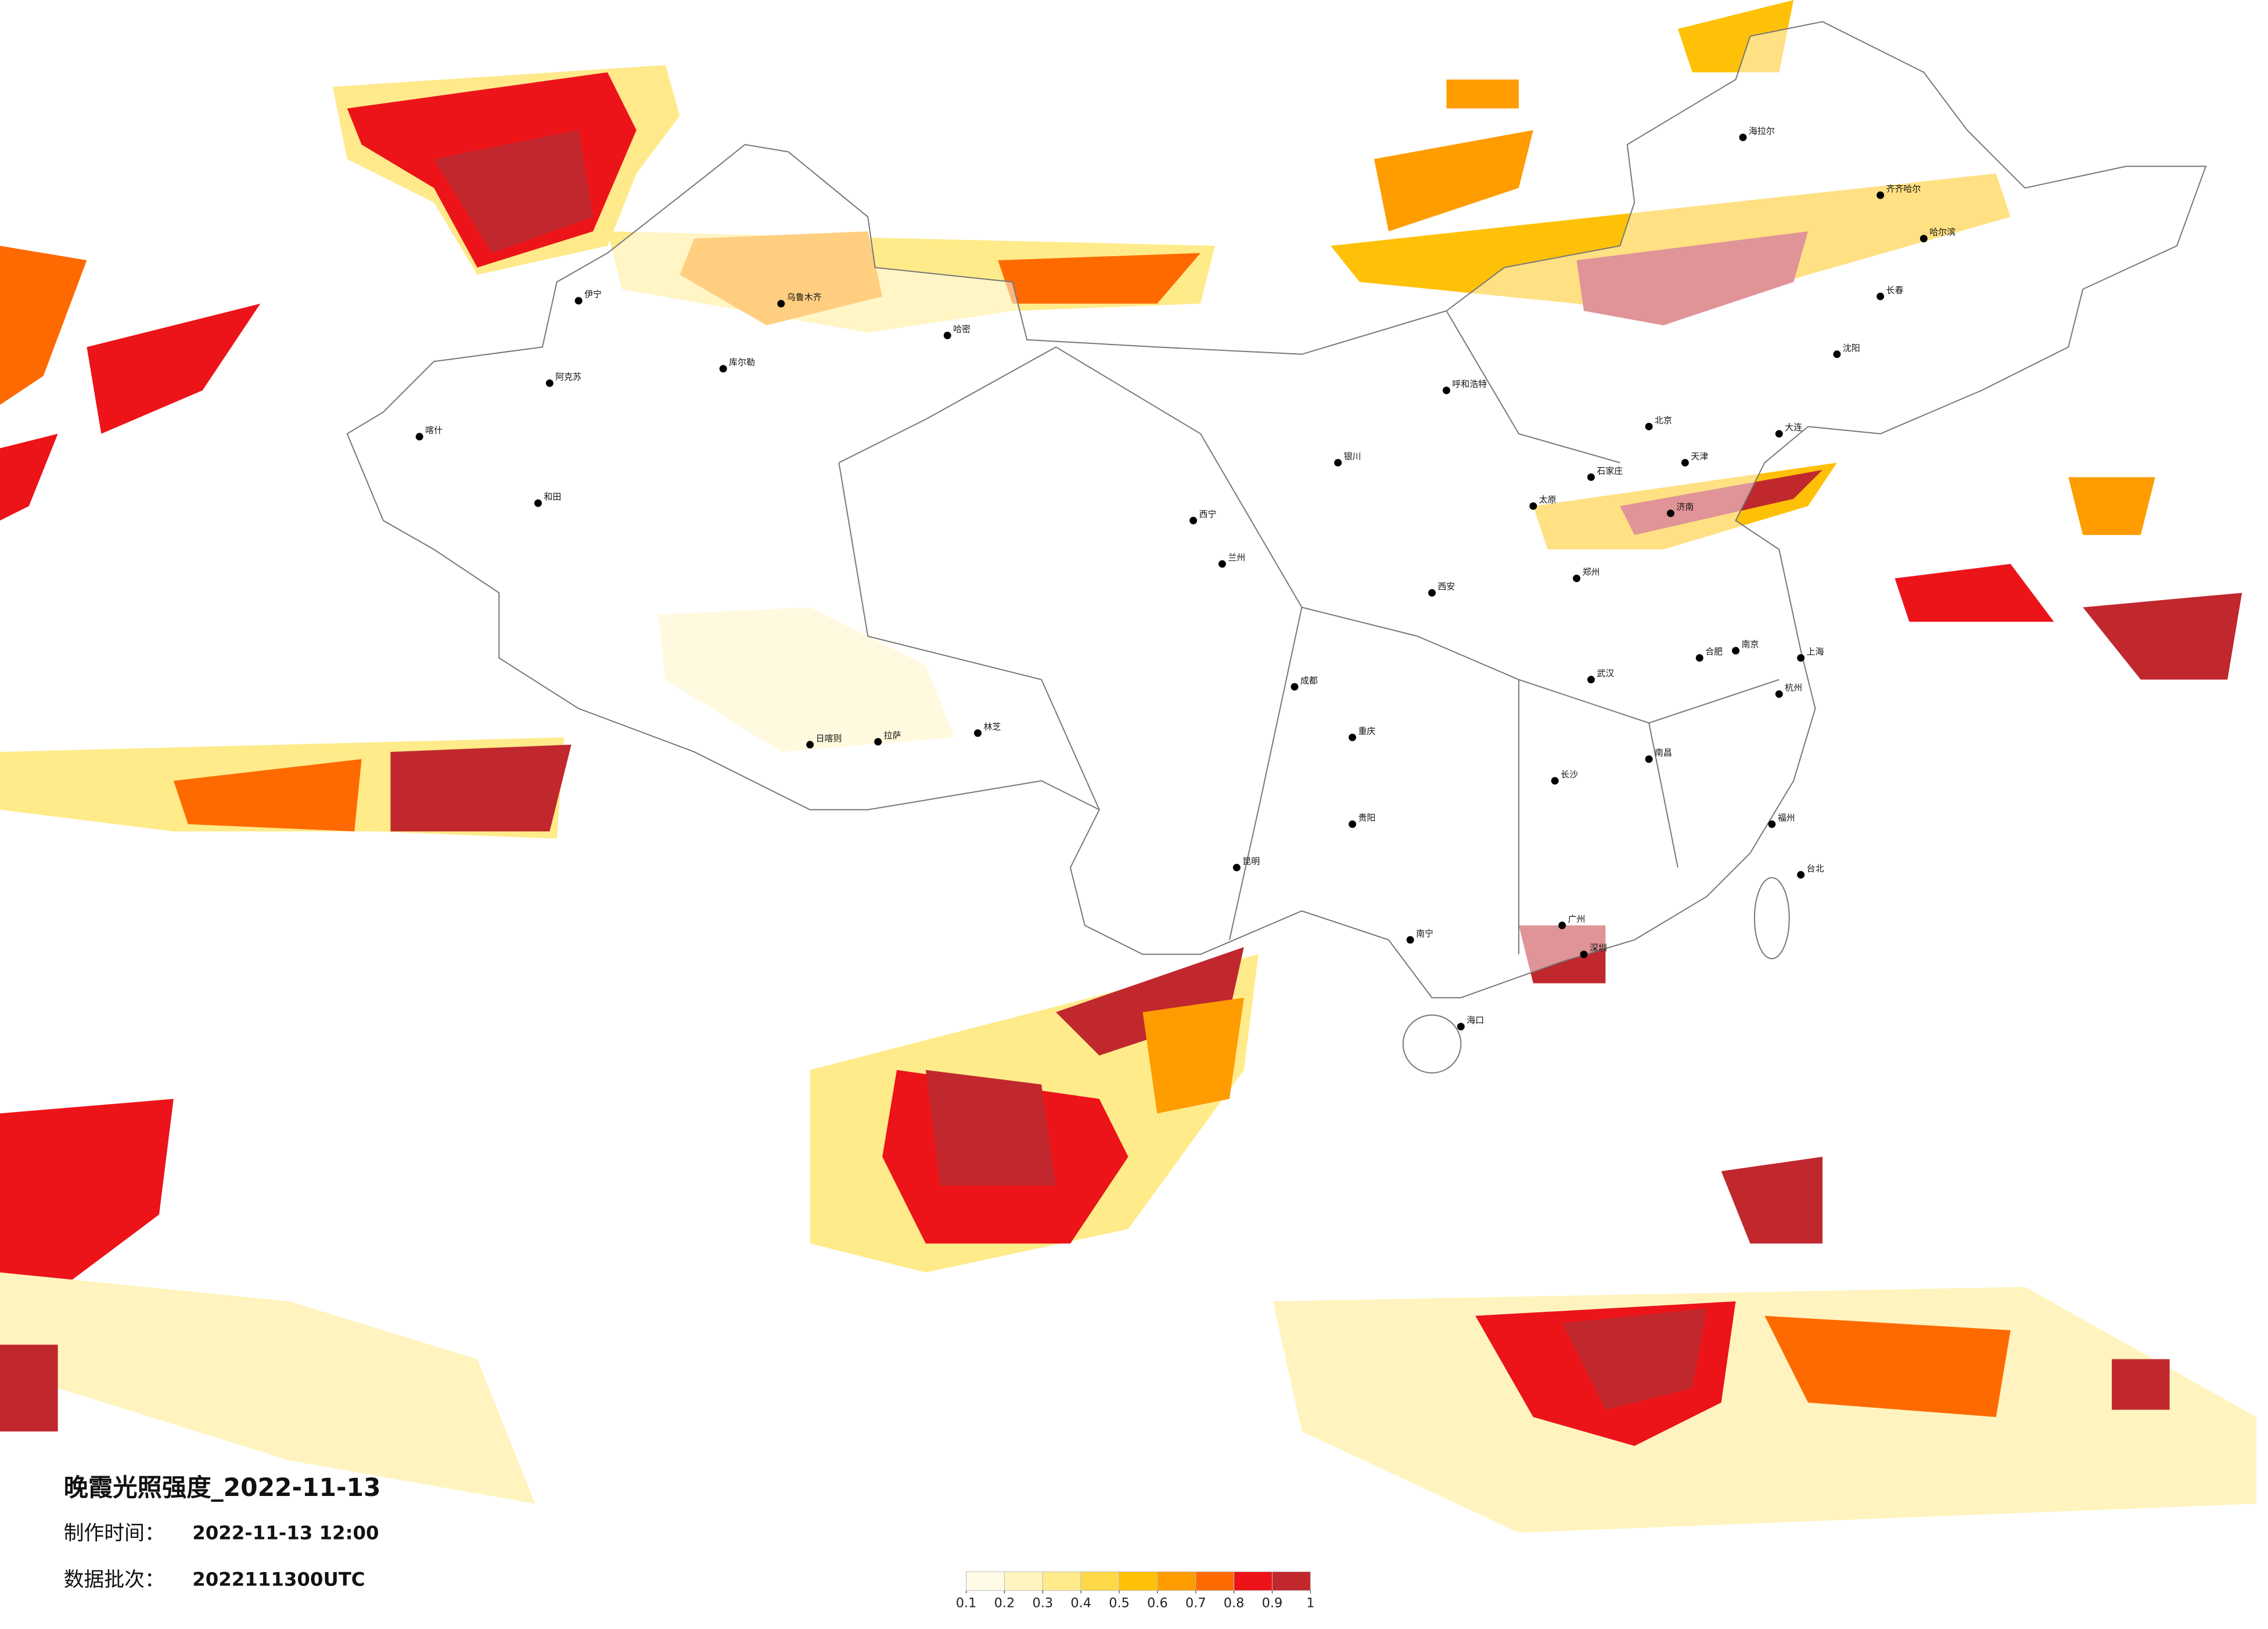 The width and height of the screenshot is (2268, 1629). What do you see at coordinates (1610, 470) in the screenshot?
I see `city-label: 石家庄` at bounding box center [1610, 470].